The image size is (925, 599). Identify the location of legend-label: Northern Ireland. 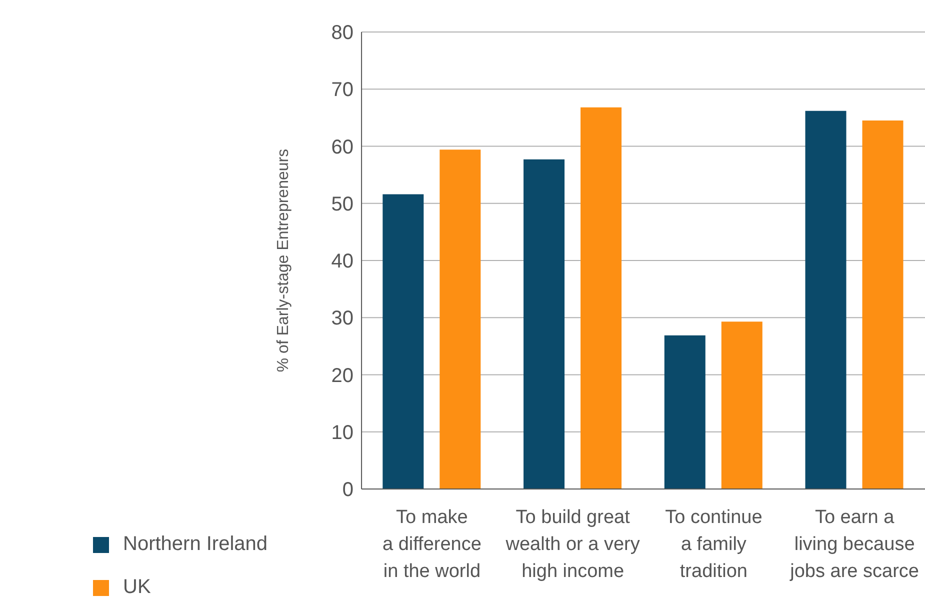
(195, 544).